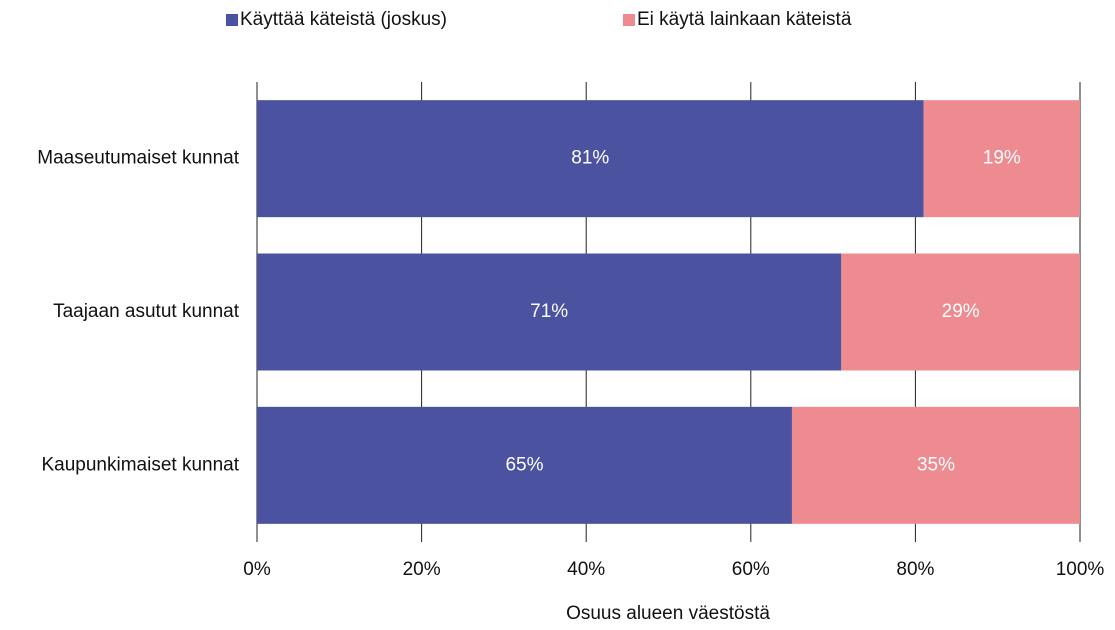 The image size is (1115, 630). What do you see at coordinates (1080, 569) in the screenshot?
I see `x-tick-label: 100%` at bounding box center [1080, 569].